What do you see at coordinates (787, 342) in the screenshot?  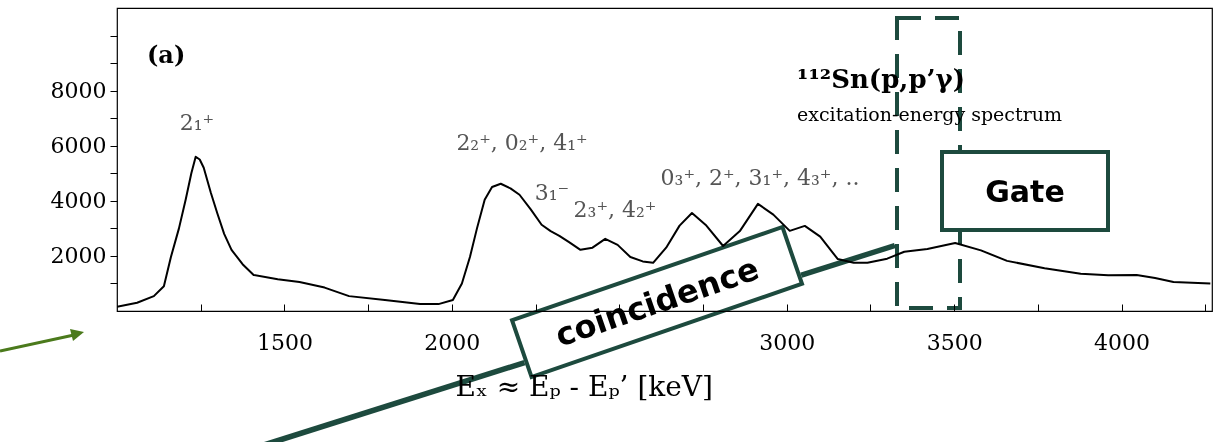 I see `x-tick-label: 3000` at bounding box center [787, 342].